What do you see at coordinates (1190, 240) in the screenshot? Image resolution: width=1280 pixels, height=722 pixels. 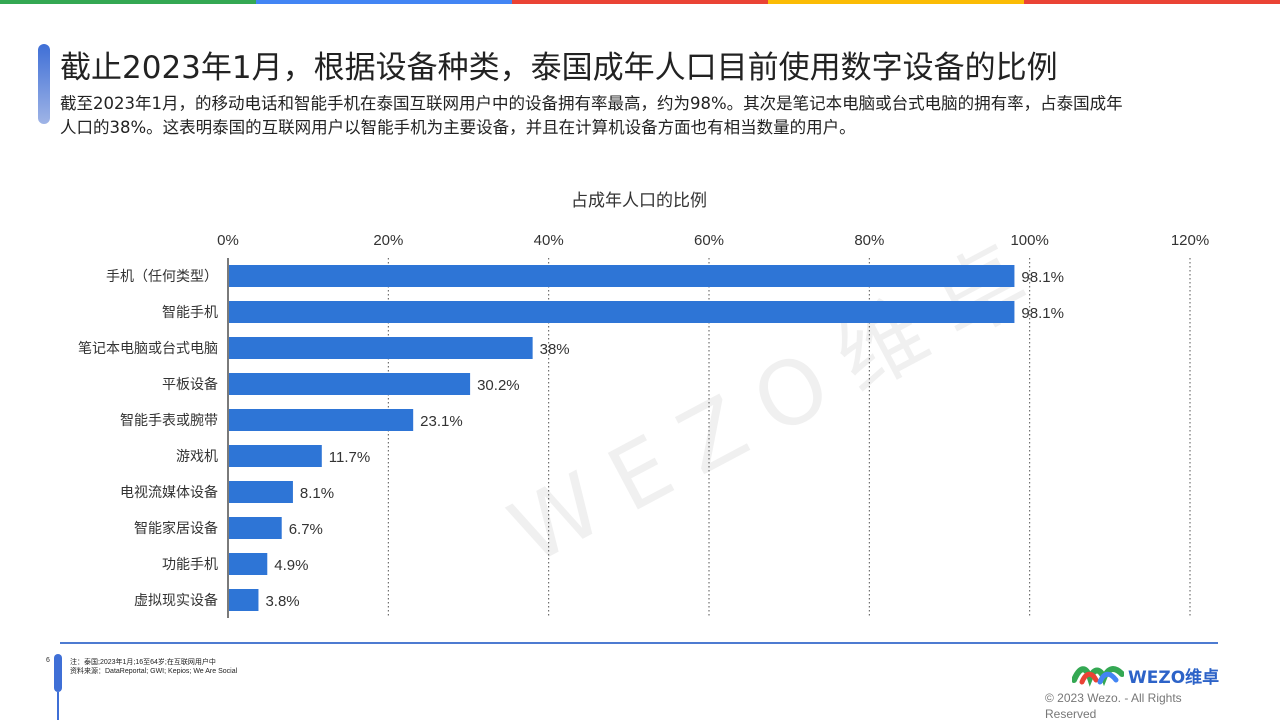 I see `x-tick-label: 120%` at bounding box center [1190, 240].